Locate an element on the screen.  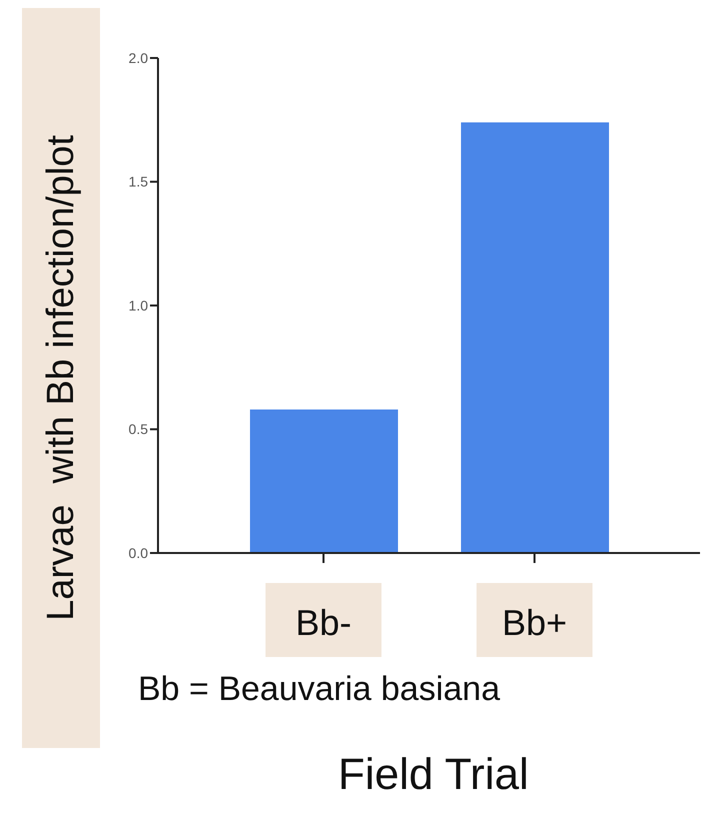
x-tick-label: Bb- is located at coordinates (323, 622).